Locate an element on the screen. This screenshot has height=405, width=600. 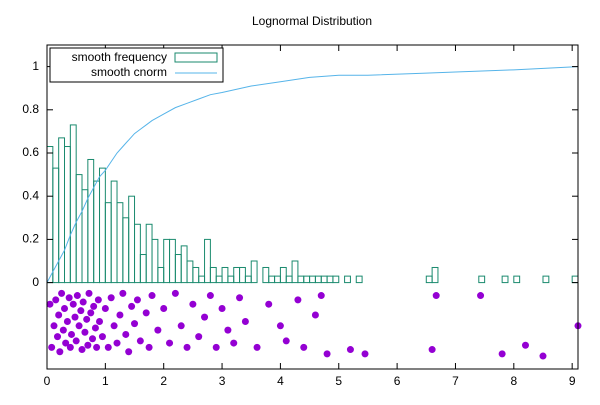
x-tick-label: 7 is located at coordinates (455, 381).